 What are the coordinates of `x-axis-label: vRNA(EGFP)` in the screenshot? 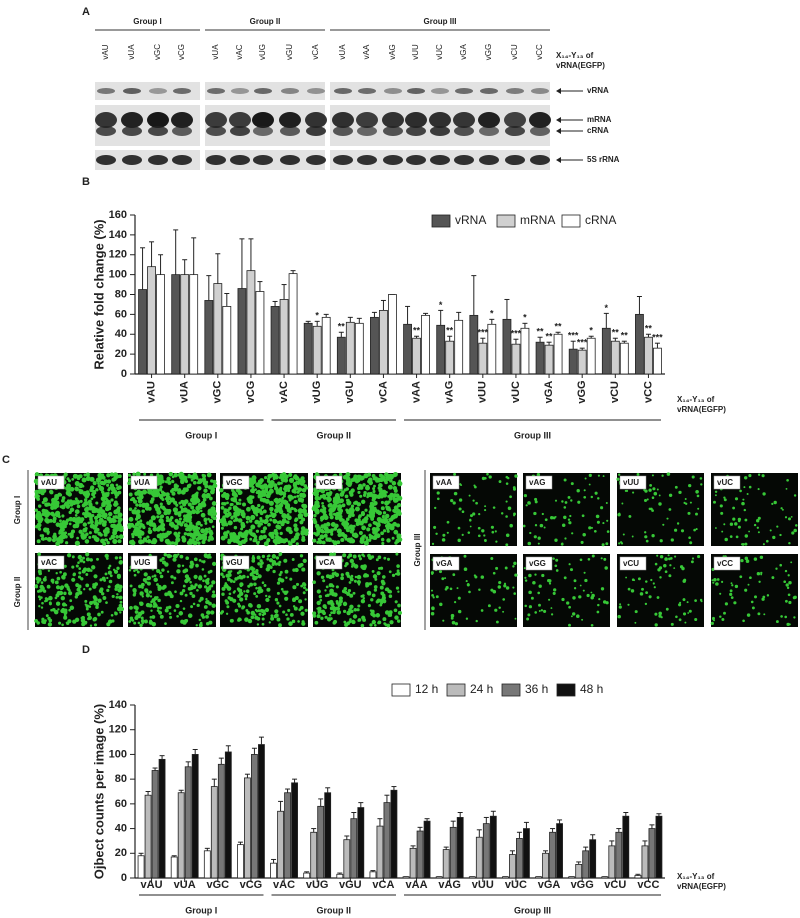 It's located at (701, 886).